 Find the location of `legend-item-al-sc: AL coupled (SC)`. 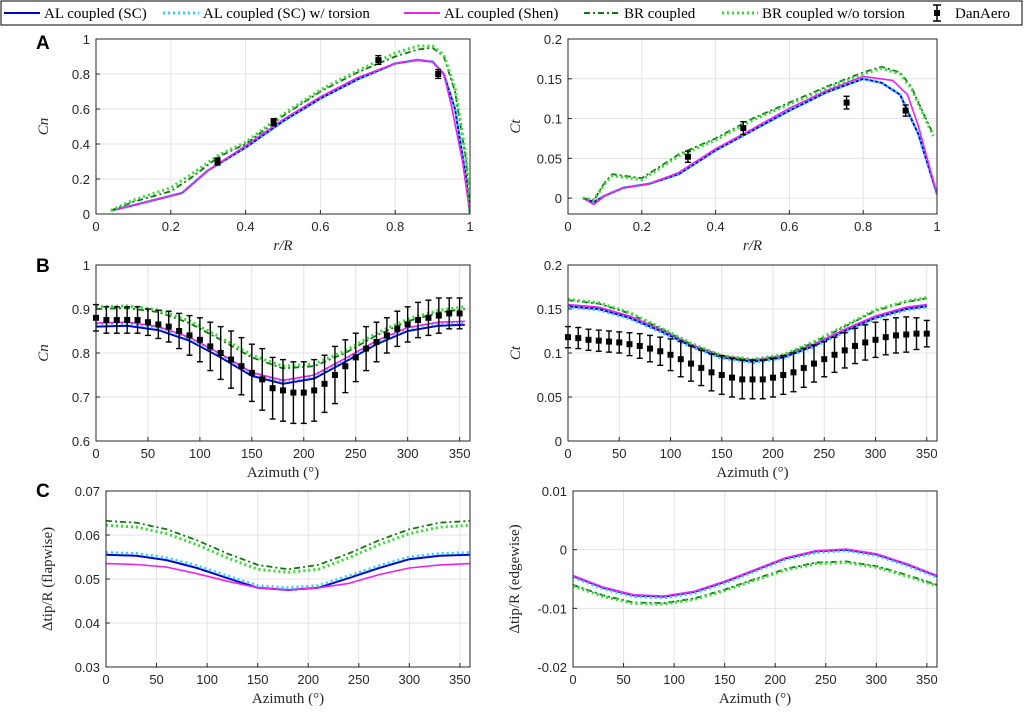

legend-item-al-sc: AL coupled (SC) is located at coordinates (75, 14).